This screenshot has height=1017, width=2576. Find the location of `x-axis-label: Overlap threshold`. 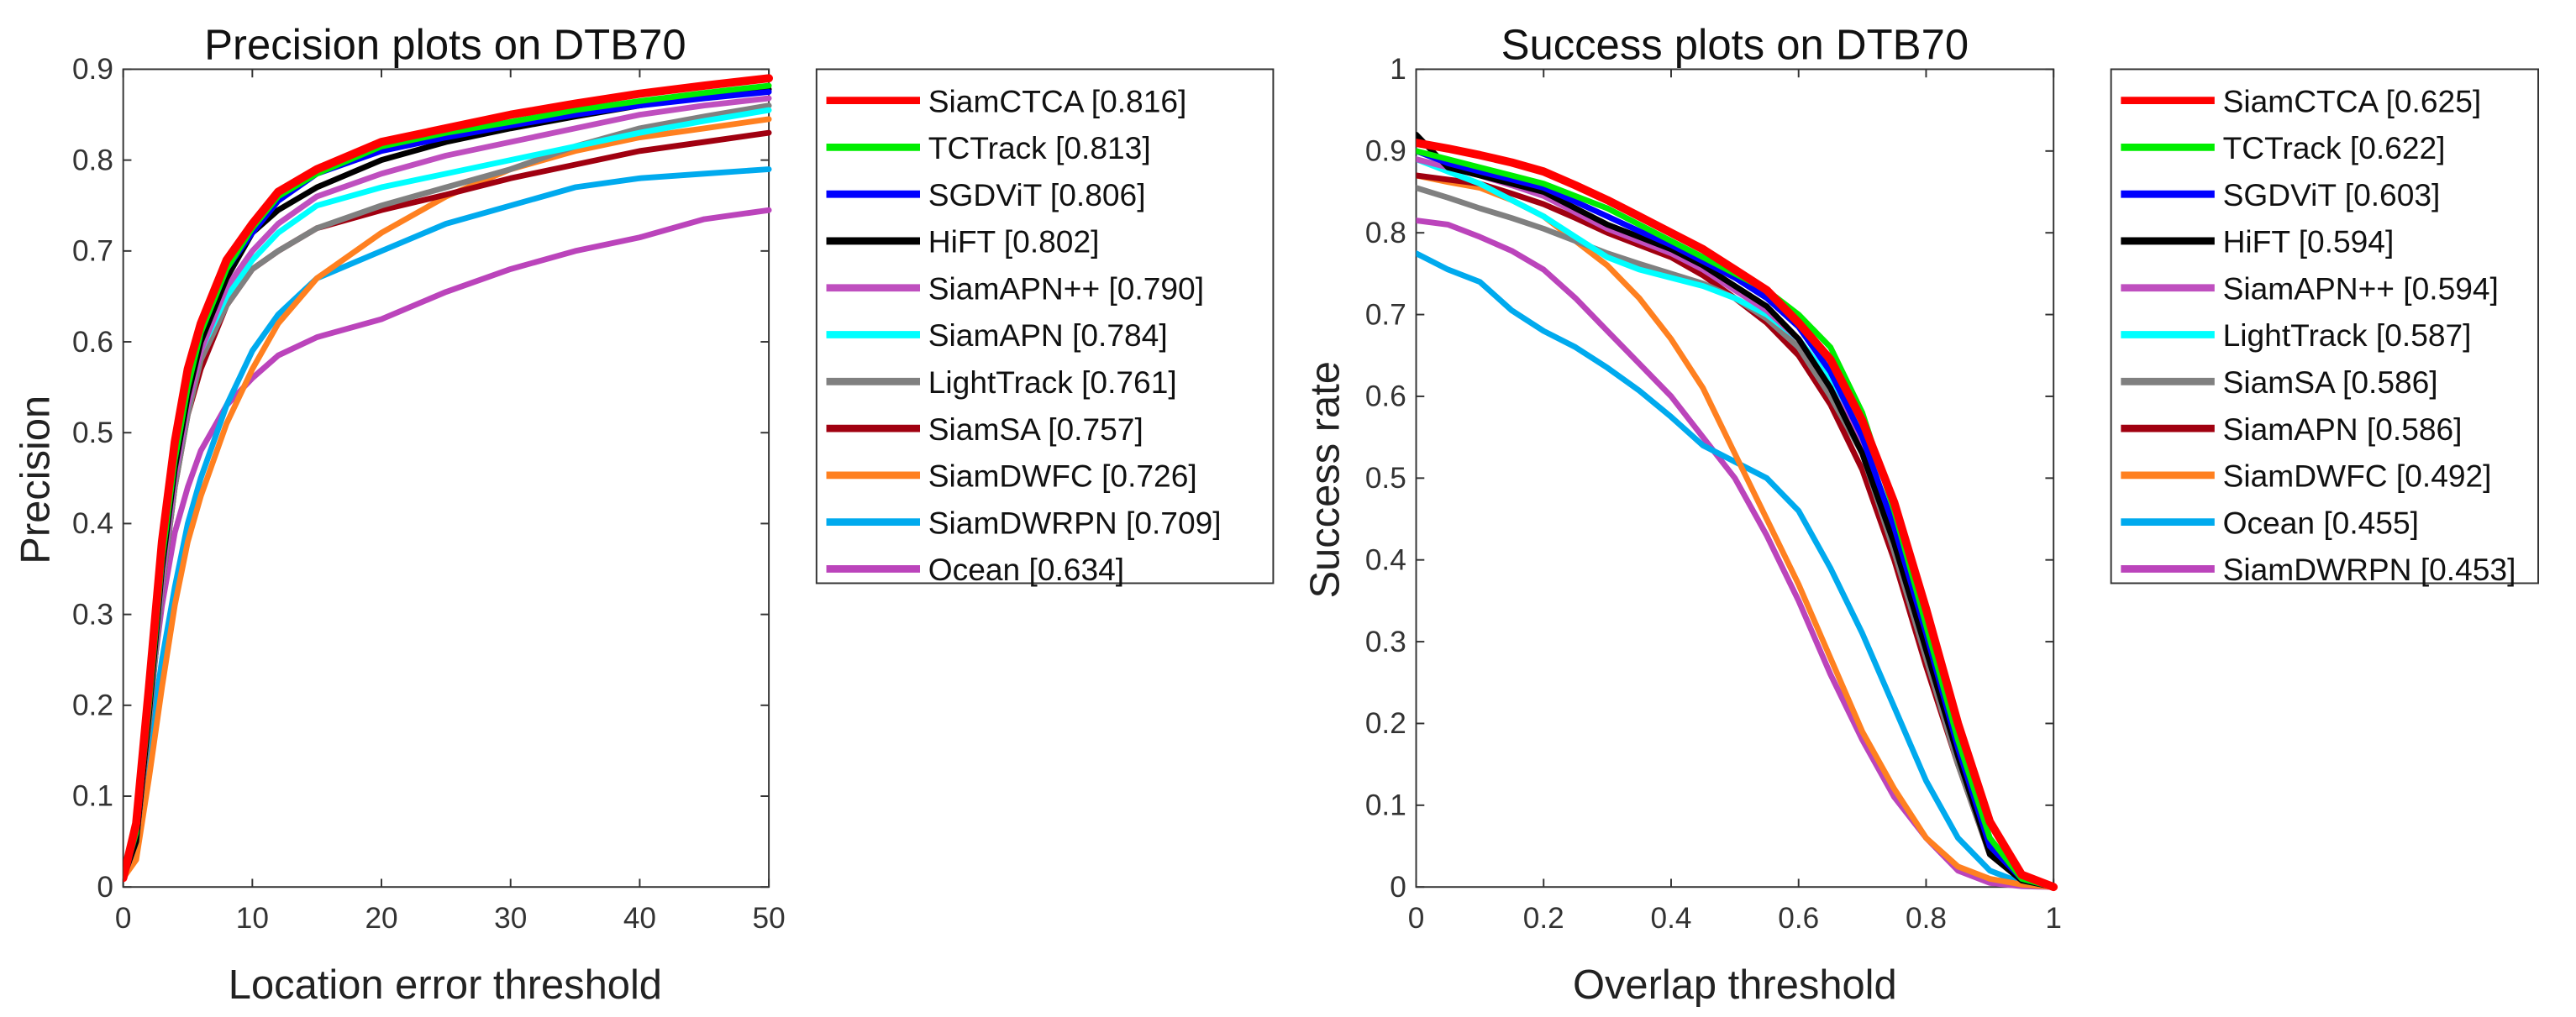

x-axis-label: Overlap threshold is located at coordinates (1735, 985).